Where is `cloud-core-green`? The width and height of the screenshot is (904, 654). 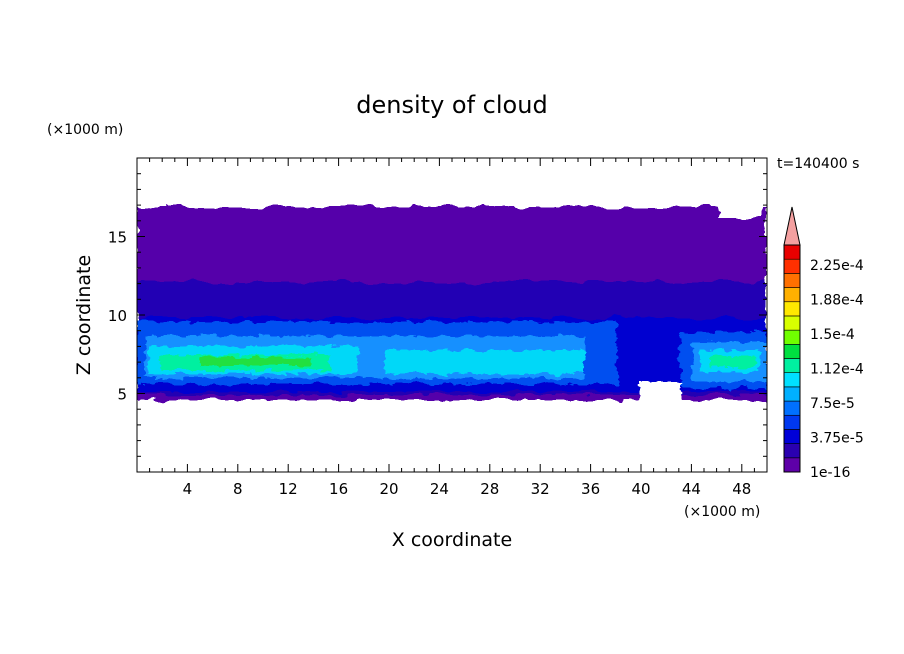
cloud-core-green is located at coordinates (255, 361).